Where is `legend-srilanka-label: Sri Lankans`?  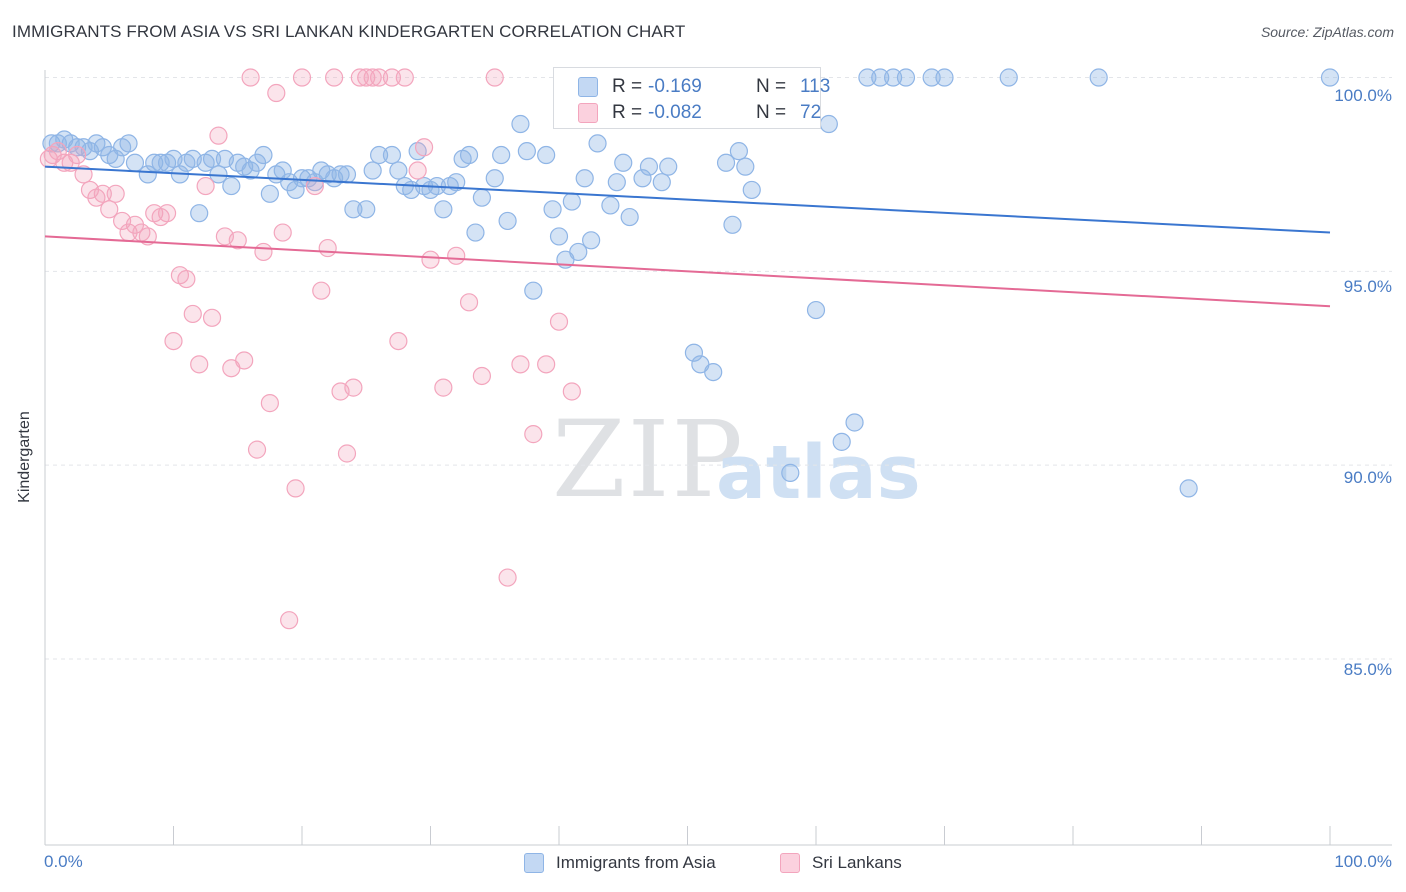 legend-srilanka-label: Sri Lankans is located at coordinates (857, 862).